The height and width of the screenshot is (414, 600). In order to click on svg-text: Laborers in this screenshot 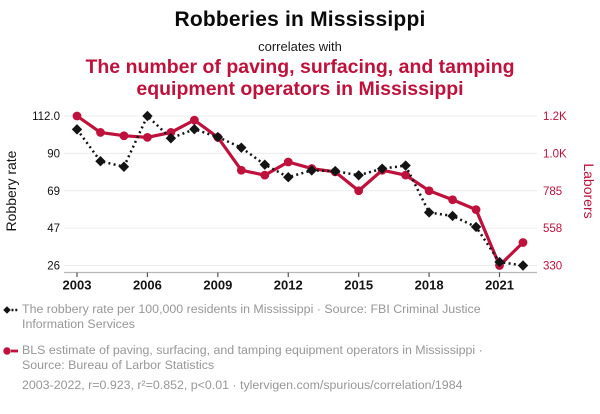, I will do `click(589, 190)`.